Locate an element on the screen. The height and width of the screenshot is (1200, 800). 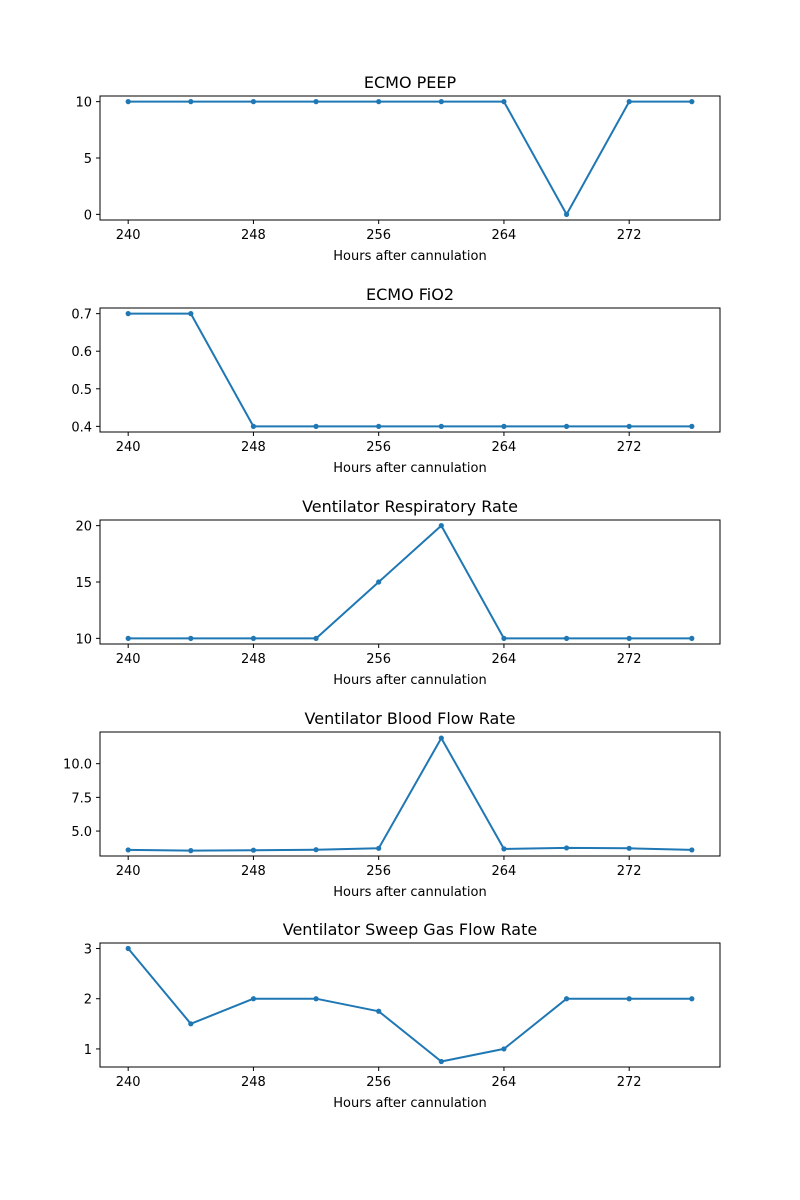
y-tick-label: 15 is located at coordinates (83, 583).